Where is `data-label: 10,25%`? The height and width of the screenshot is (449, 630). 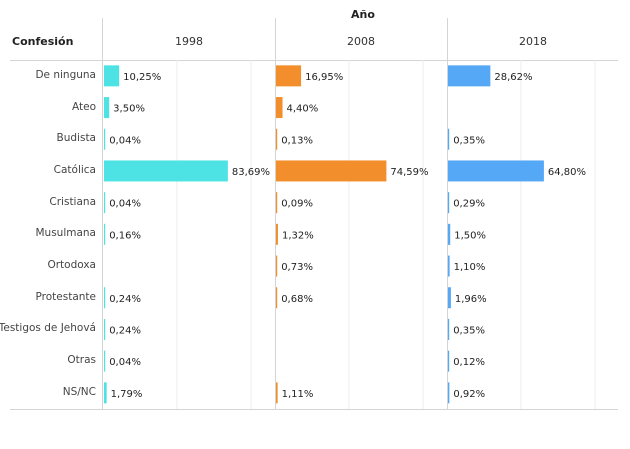 data-label: 10,25% is located at coordinates (142, 77).